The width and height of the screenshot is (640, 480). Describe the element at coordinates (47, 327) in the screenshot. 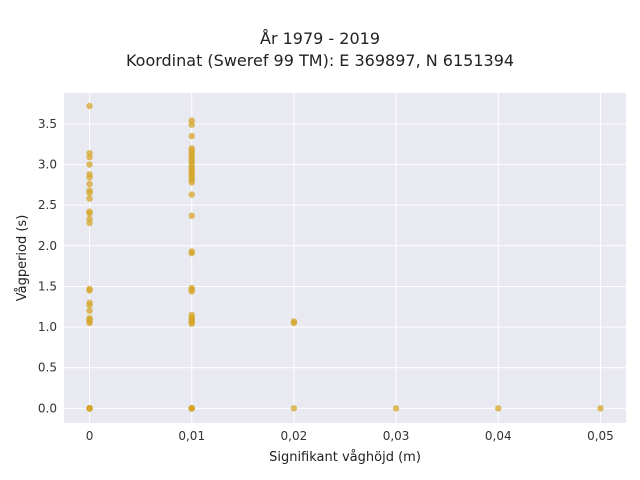

I see `y-tick-label: 1.0` at that location.